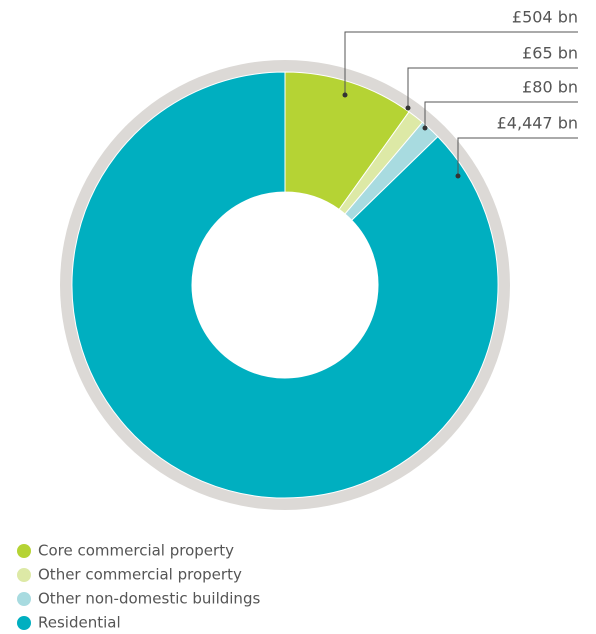 This screenshot has height=634, width=596. Describe the element at coordinates (136, 551) in the screenshot. I see `legend-label: Core commercial property` at that location.